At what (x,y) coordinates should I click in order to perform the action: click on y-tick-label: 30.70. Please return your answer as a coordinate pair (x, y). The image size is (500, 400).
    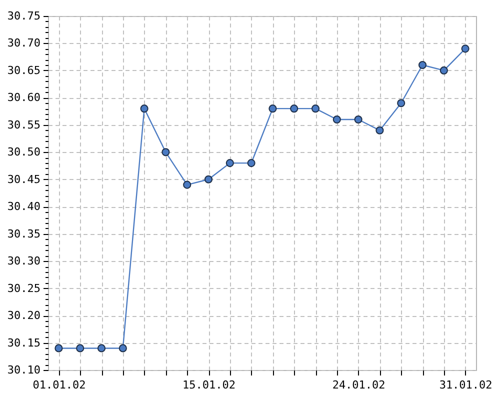
    Looking at the image, I should click on (23, 43).